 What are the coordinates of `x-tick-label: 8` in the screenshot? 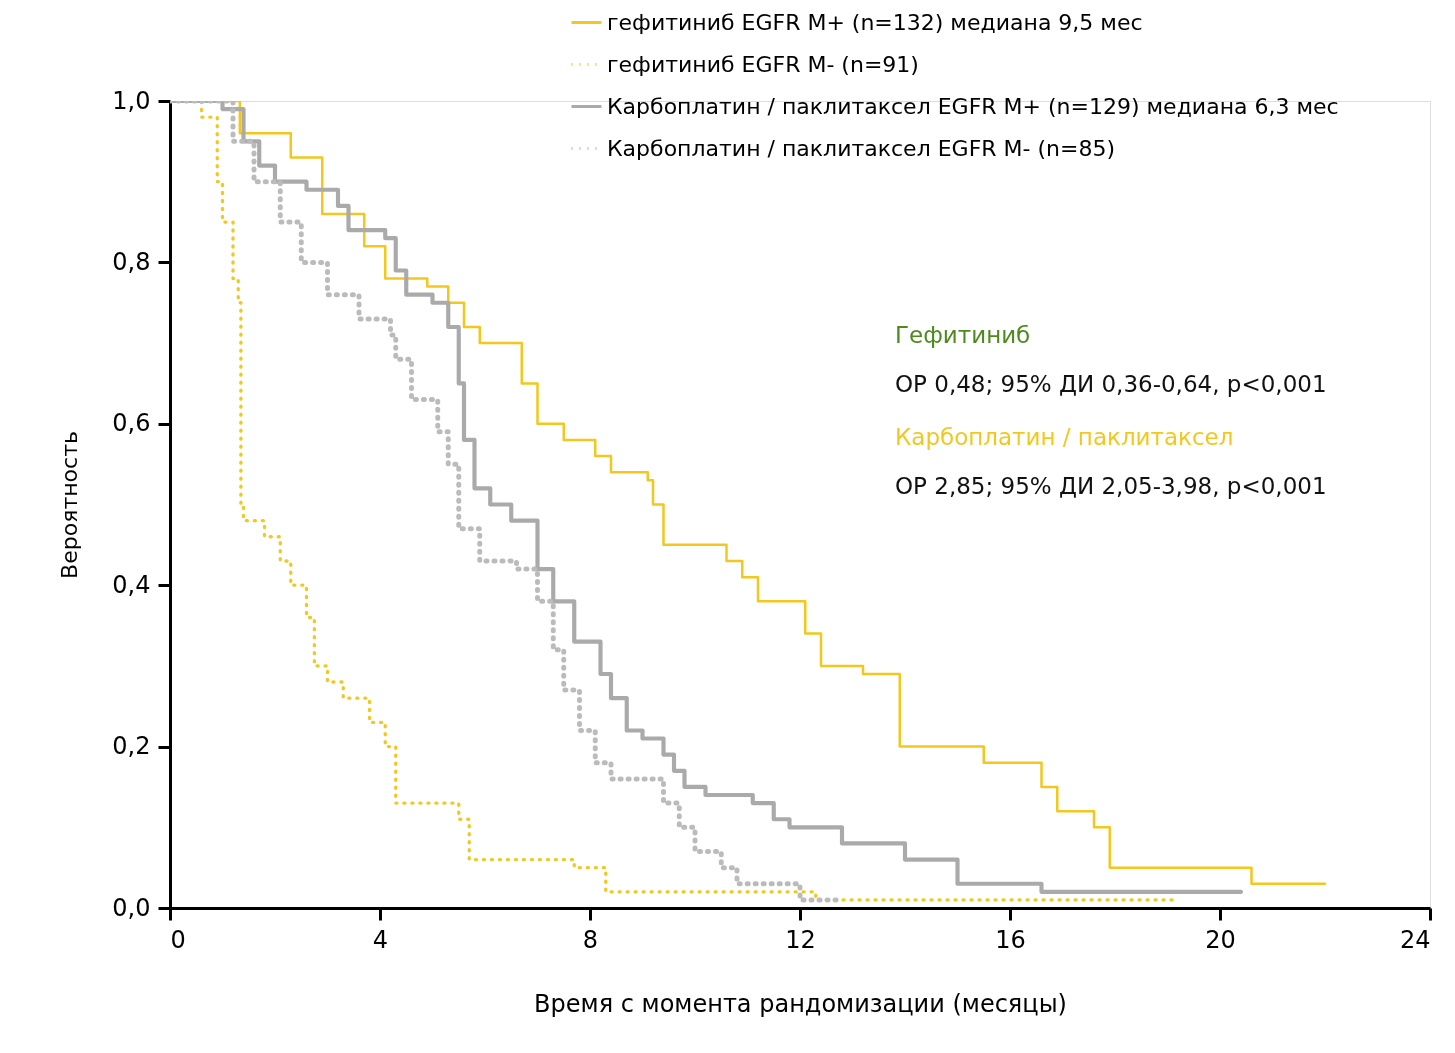 It's located at (590, 939).